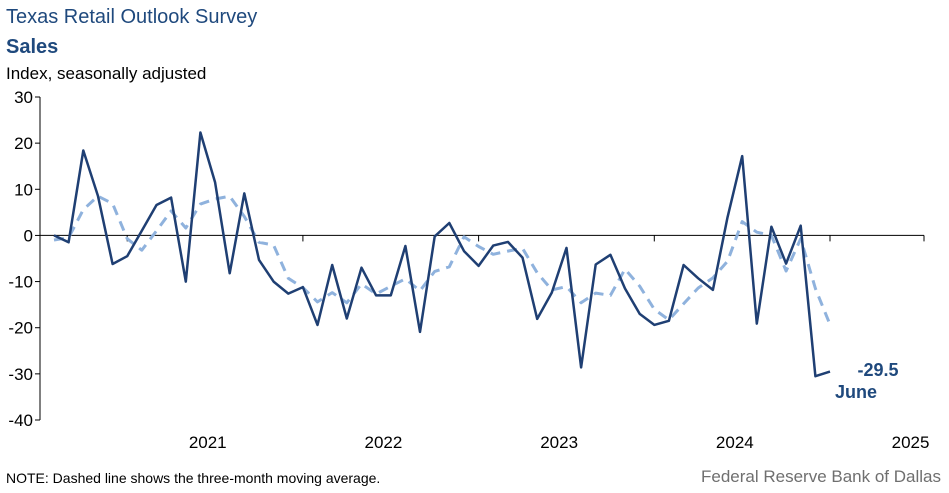  I want to click on chart-subtitle: Sales, so click(32, 47).